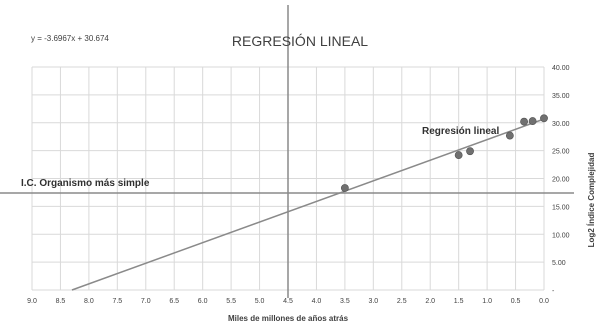 This screenshot has width=614, height=323. Describe the element at coordinates (300, 41) in the screenshot. I see `chart-title: REGRESIÓN LINEAL` at that location.